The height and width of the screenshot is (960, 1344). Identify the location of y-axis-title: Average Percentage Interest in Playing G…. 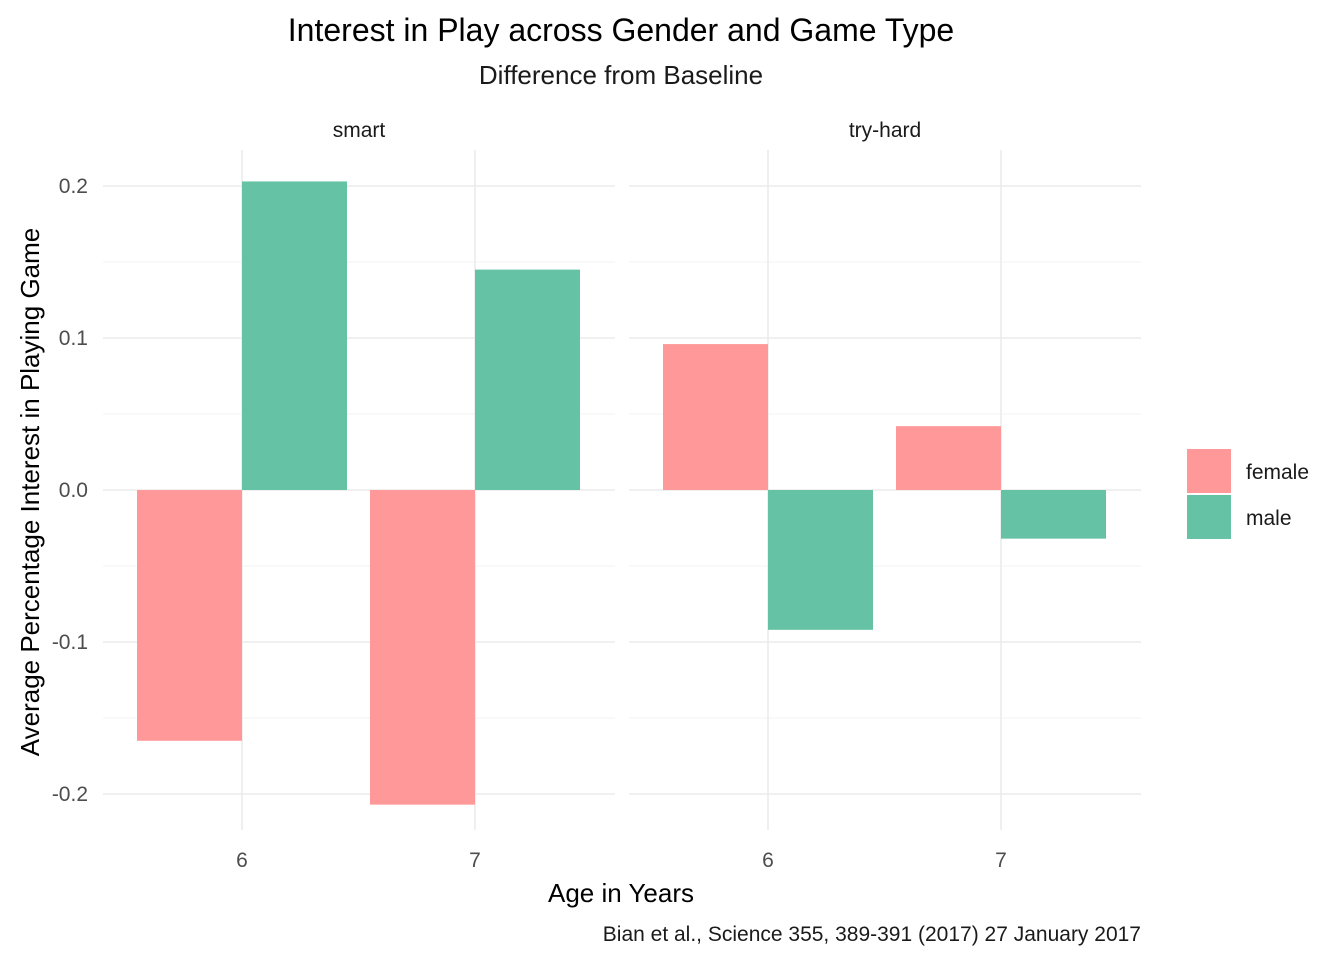
(30, 492).